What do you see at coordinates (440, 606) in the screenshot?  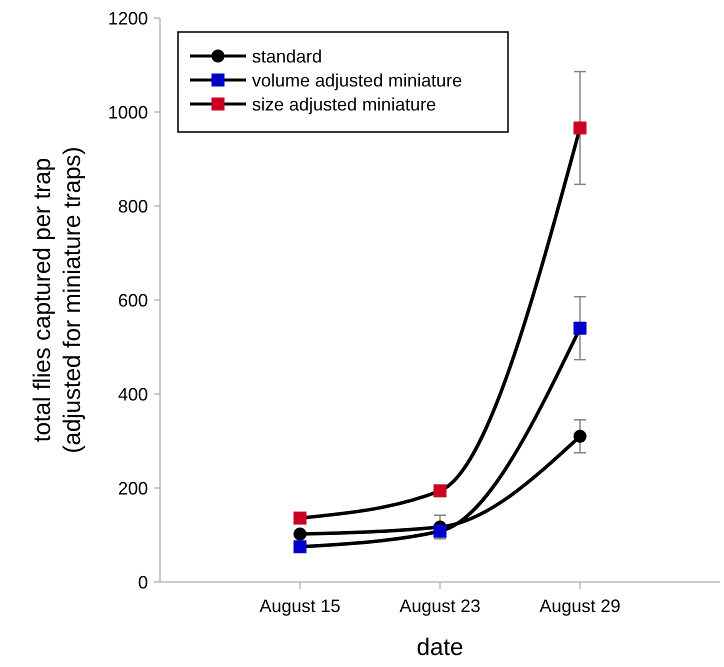 I see `x-tick-label: August 23` at bounding box center [440, 606].